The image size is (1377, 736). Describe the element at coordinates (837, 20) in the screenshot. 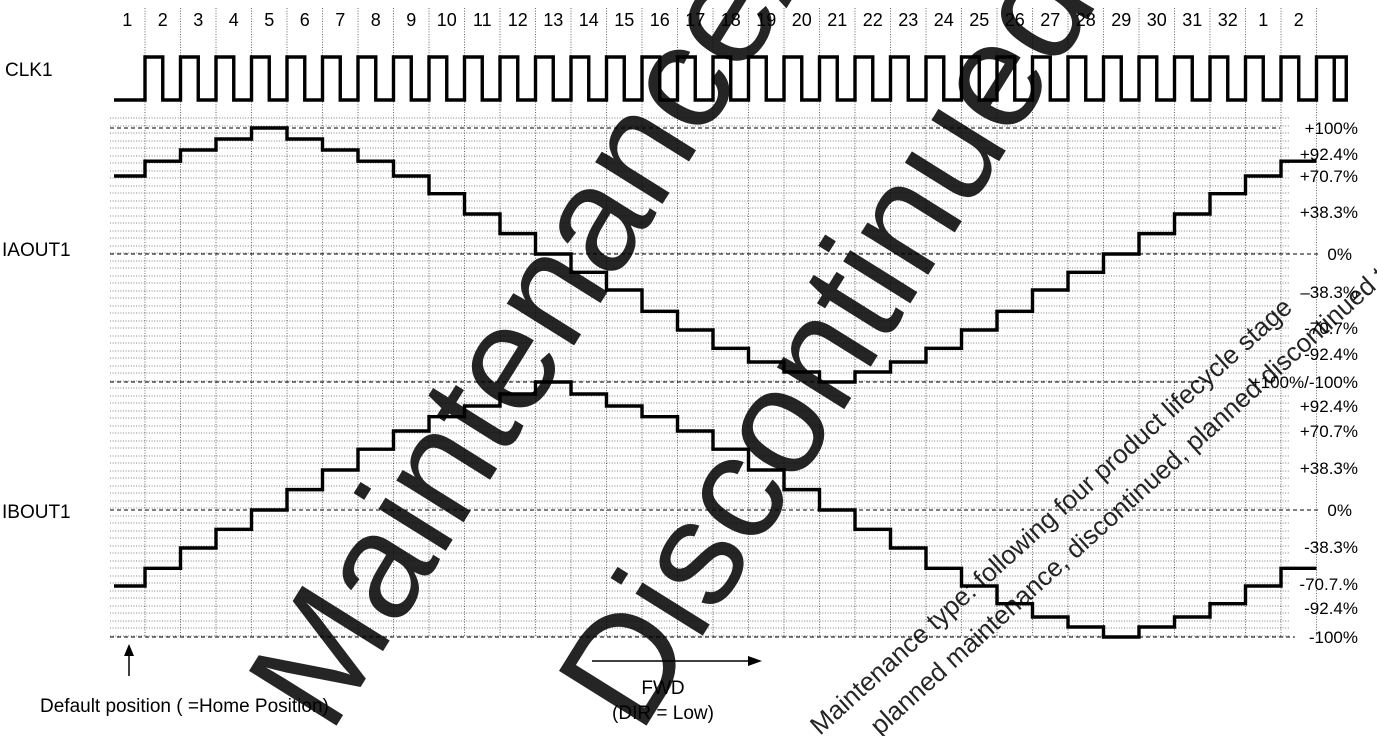

I see `clock-step-label: 21` at that location.